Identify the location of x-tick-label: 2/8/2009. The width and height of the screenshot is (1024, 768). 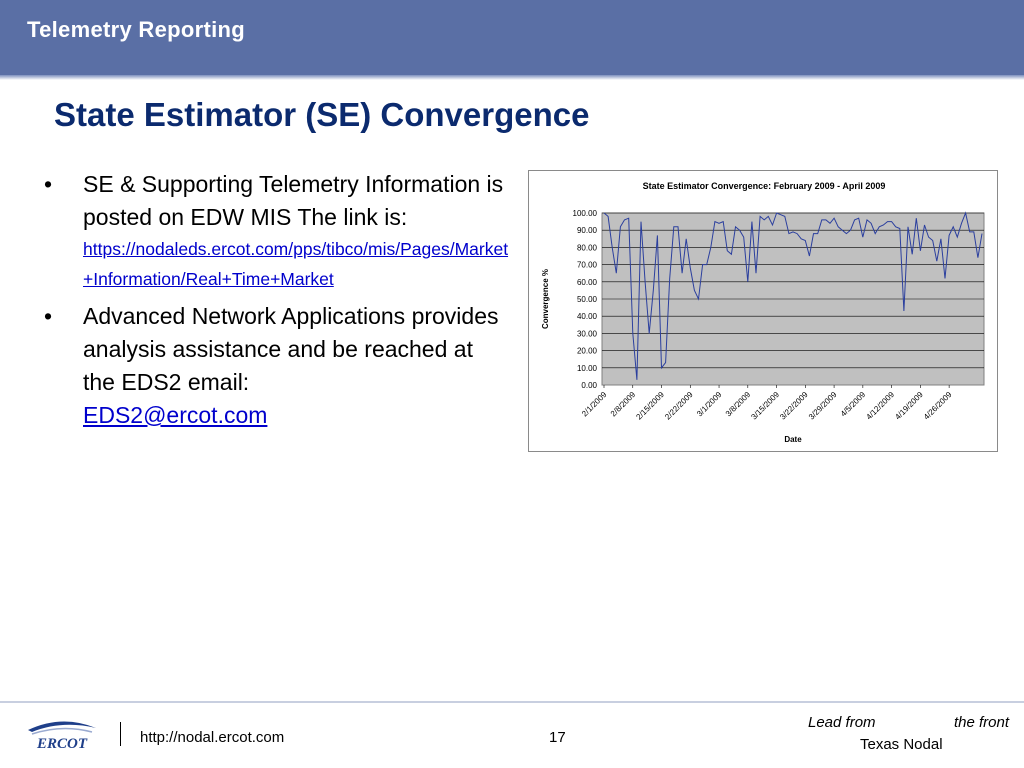
(623, 404).